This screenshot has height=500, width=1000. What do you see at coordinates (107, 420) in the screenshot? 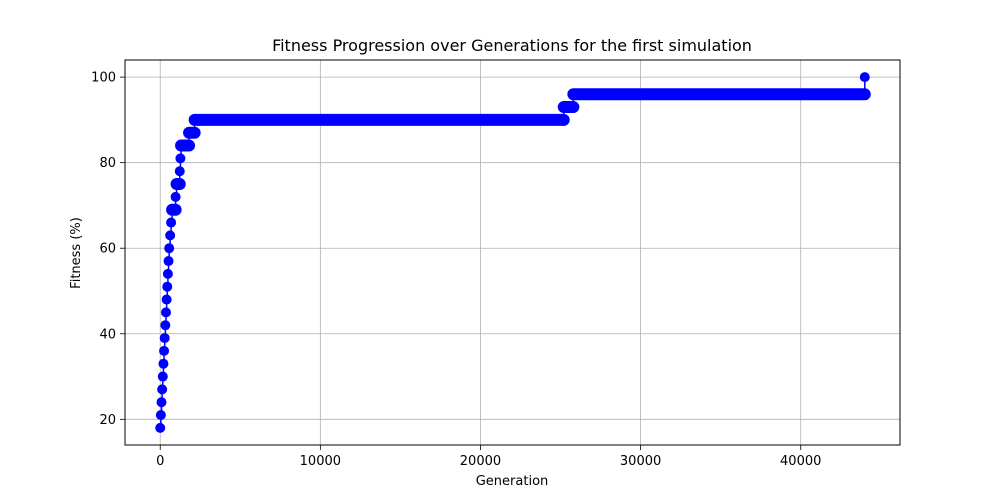
I see `y-tick-label: 20` at bounding box center [107, 420].